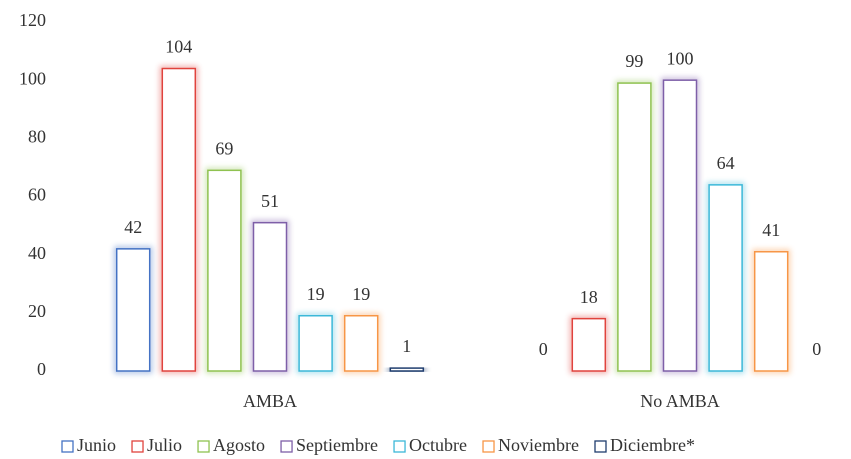 This screenshot has width=851, height=459. Describe the element at coordinates (652, 445) in the screenshot. I see `legend-label: Diciembre*` at that location.